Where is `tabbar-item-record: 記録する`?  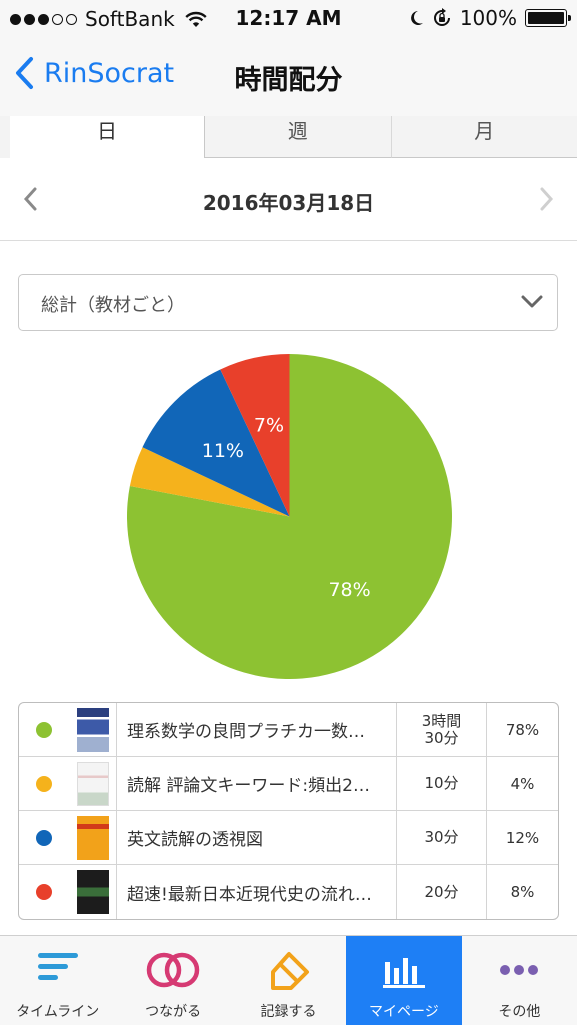
tabbar-item-record: 記録する is located at coordinates (288, 980).